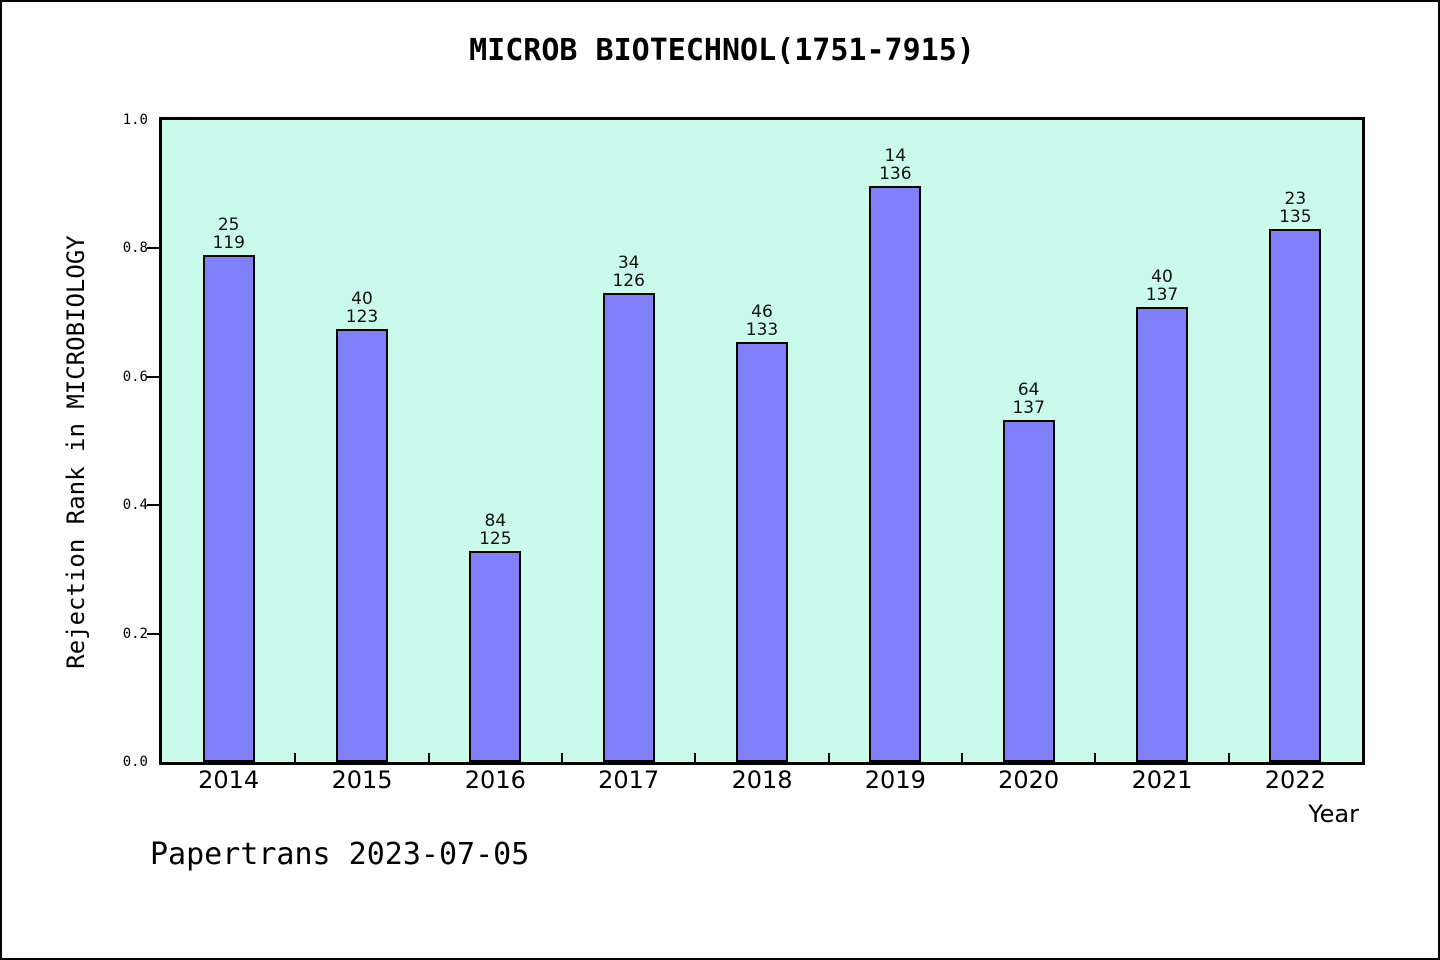  Describe the element at coordinates (628, 281) in the screenshot. I see `bar-total-value: 126` at that location.